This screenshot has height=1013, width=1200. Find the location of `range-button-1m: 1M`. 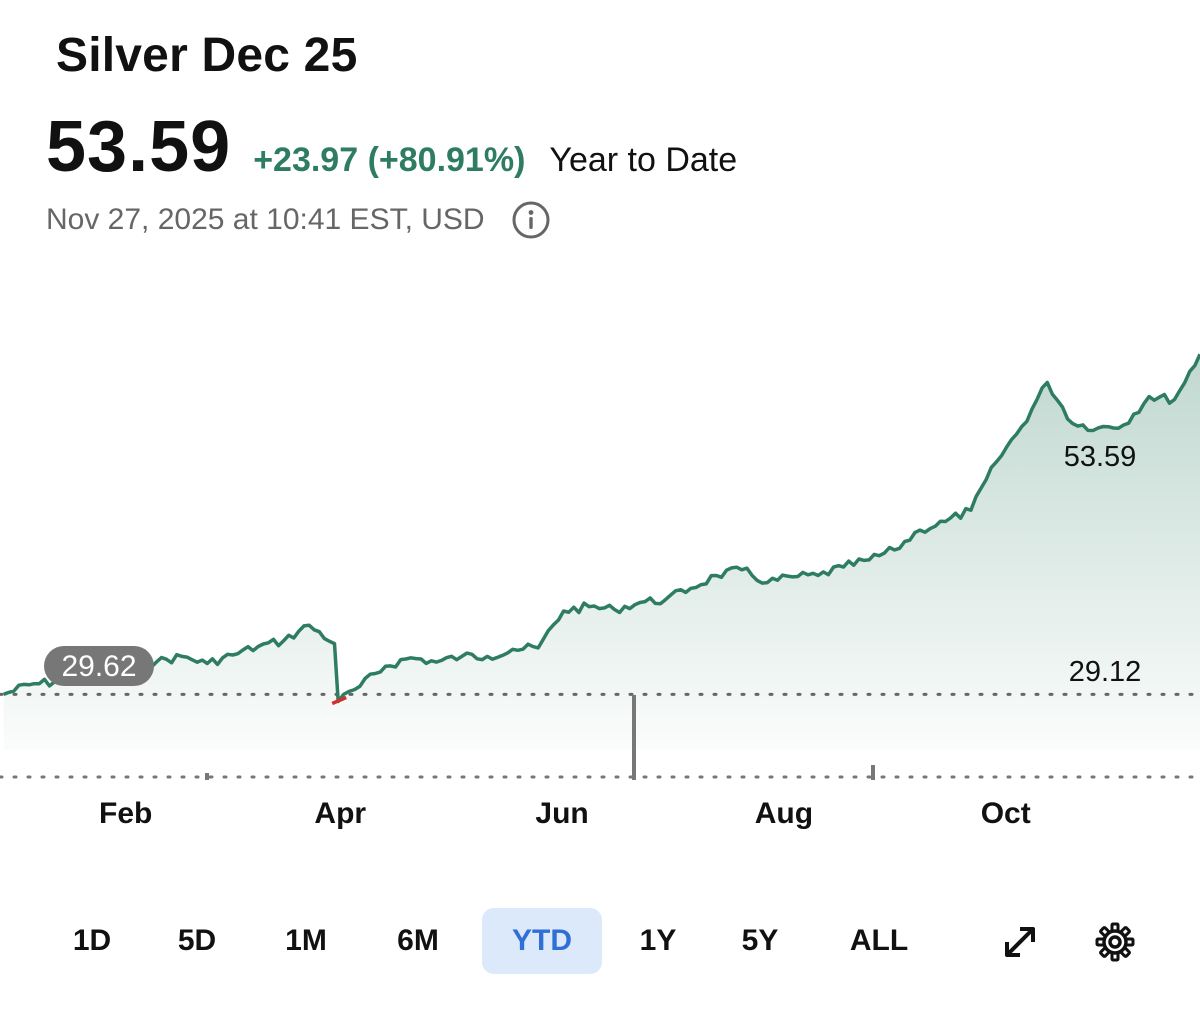

range-button-1m: 1M is located at coordinates (306, 940).